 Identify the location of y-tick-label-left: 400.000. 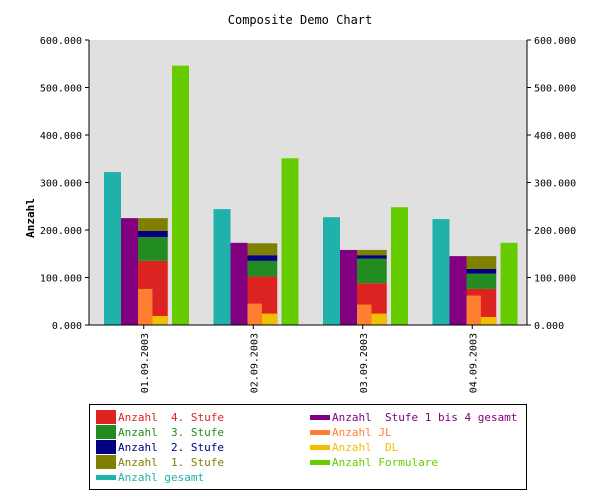
(61, 136).